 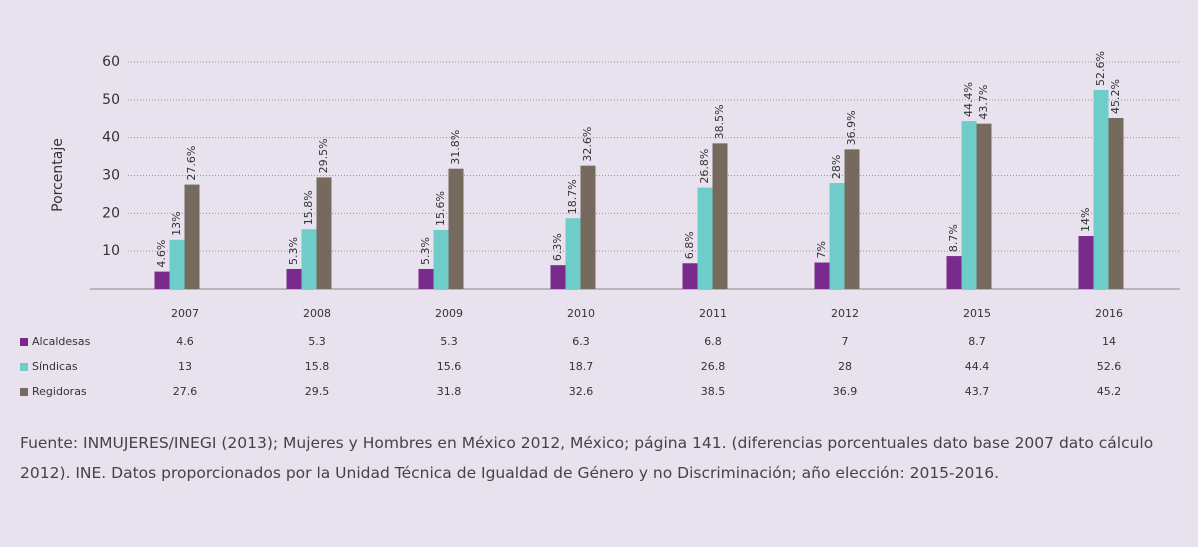 I want to click on x-tick-label: 2015, so click(x=977, y=313).